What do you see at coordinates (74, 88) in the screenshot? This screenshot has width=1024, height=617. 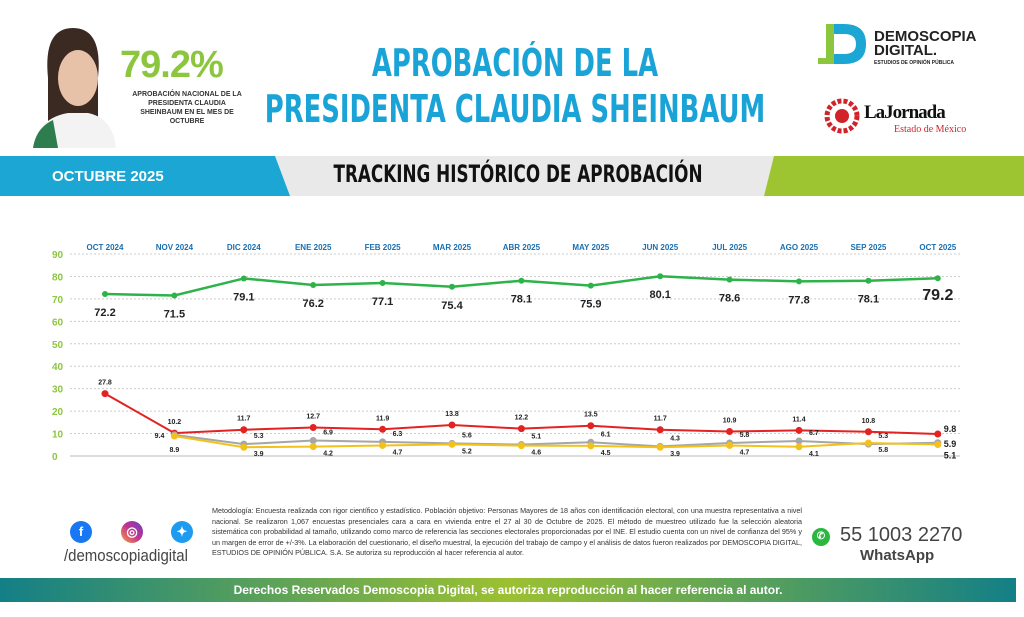 I see `president-photo` at bounding box center [74, 88].